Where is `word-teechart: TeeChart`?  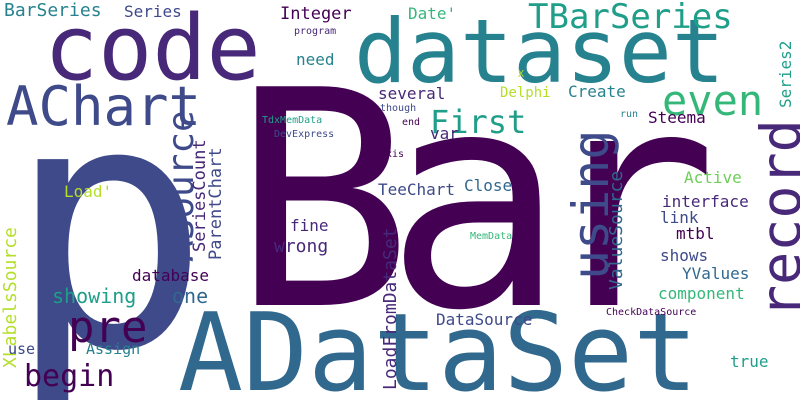 word-teechart: TeeChart is located at coordinates (417, 189).